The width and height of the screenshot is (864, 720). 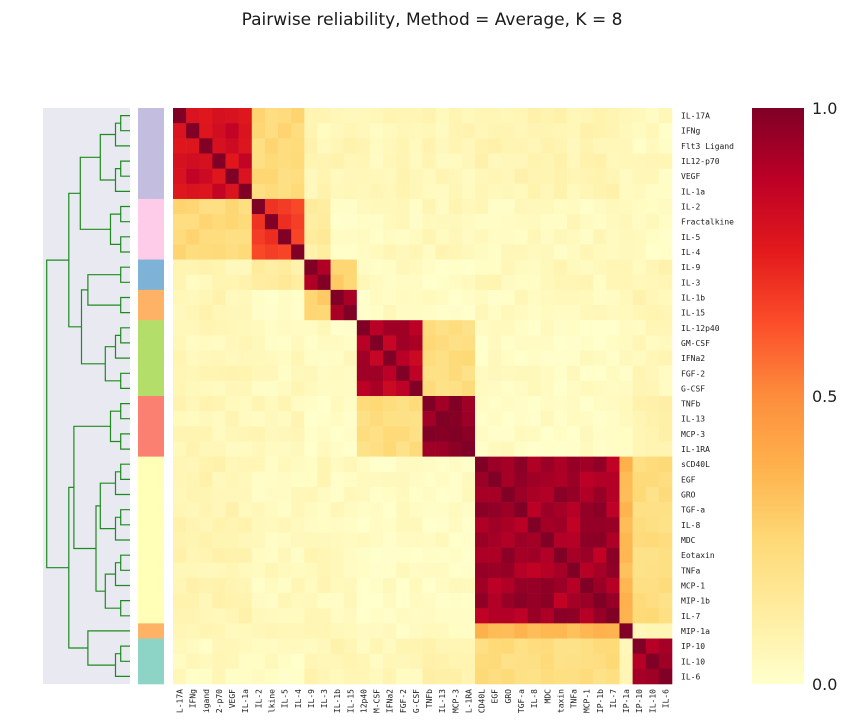 I want to click on column-label: EGF, so click(x=495, y=696).